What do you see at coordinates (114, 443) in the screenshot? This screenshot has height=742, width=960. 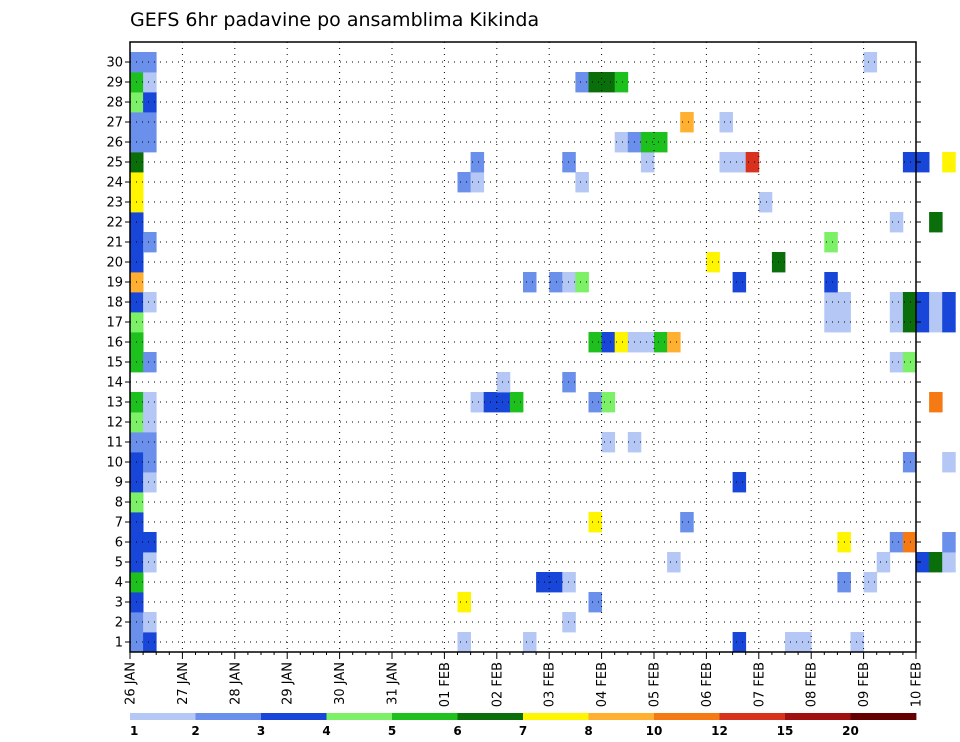 I see `y-tick-label: 11` at bounding box center [114, 443].